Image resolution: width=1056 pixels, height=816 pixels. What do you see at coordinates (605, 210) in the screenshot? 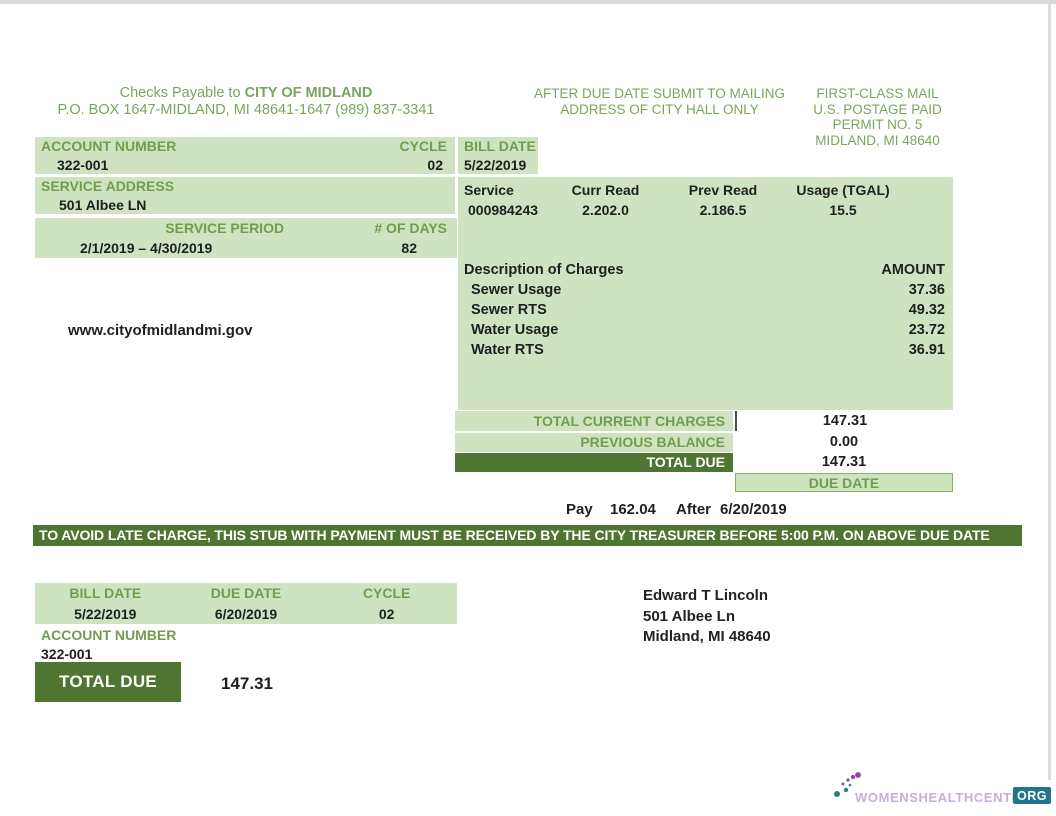
I see `meter-curr-read-value: 2.202.0` at bounding box center [605, 210].